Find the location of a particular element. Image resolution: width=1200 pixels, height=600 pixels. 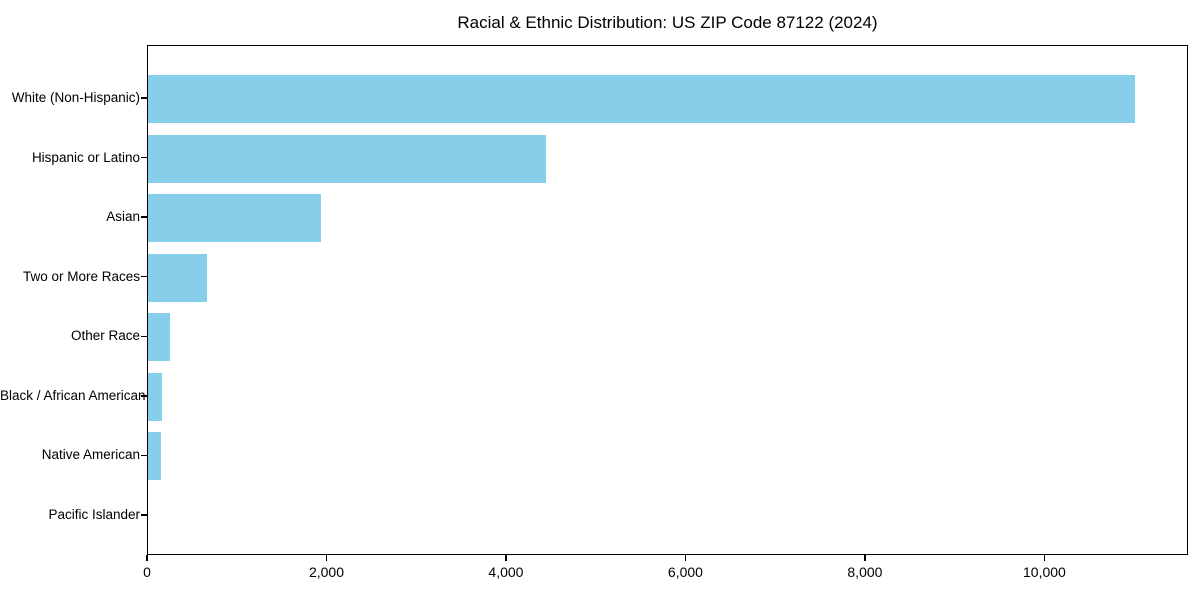

y-tick-label: Two or More Races is located at coordinates (81, 276).